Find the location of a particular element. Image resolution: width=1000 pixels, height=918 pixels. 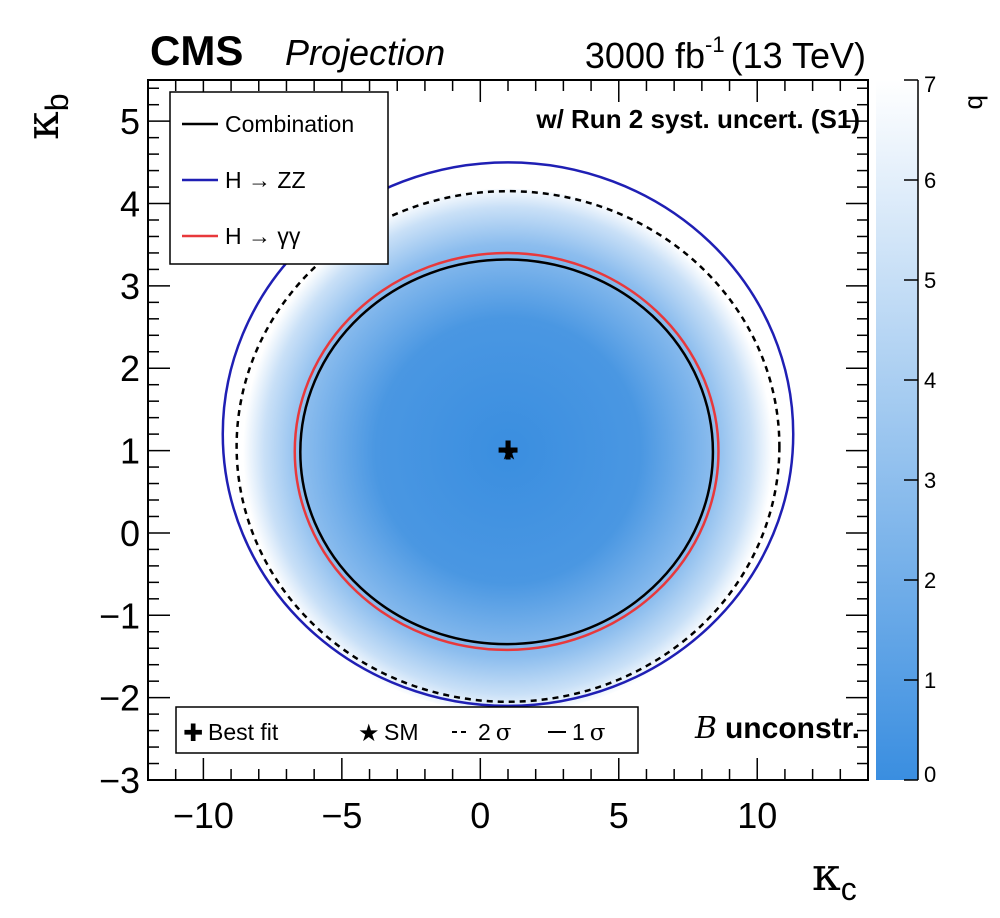

colorbar-tick-label: 6 is located at coordinates (930, 180).